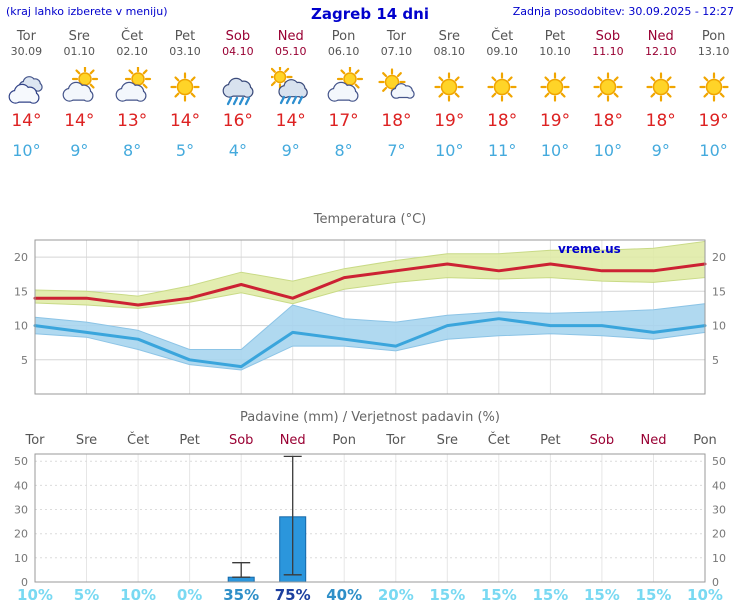  Describe the element at coordinates (370, 417) in the screenshot. I see `precipitation-chart-title: Padavine (mm) / Verjetnost padavin (%)` at that location.